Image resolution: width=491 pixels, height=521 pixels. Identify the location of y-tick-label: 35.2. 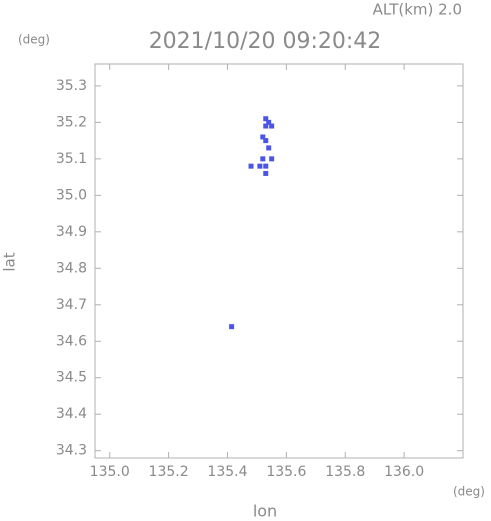
(71, 122).